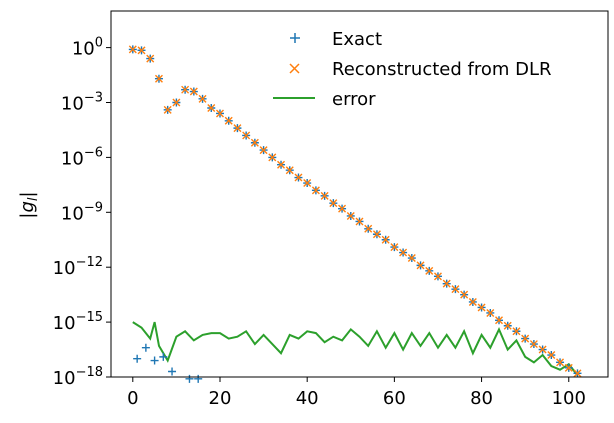  I want to click on y-tick-label: 10⁻¹², so click(78, 267).